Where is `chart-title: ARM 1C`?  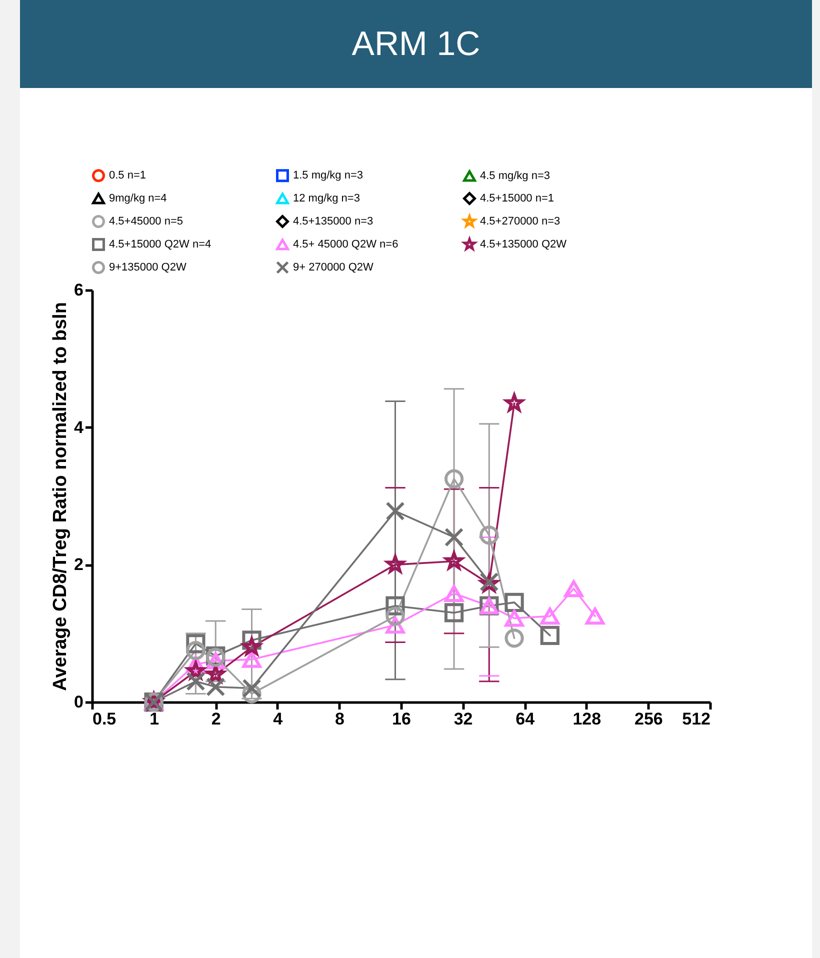
chart-title: ARM 1C is located at coordinates (416, 44).